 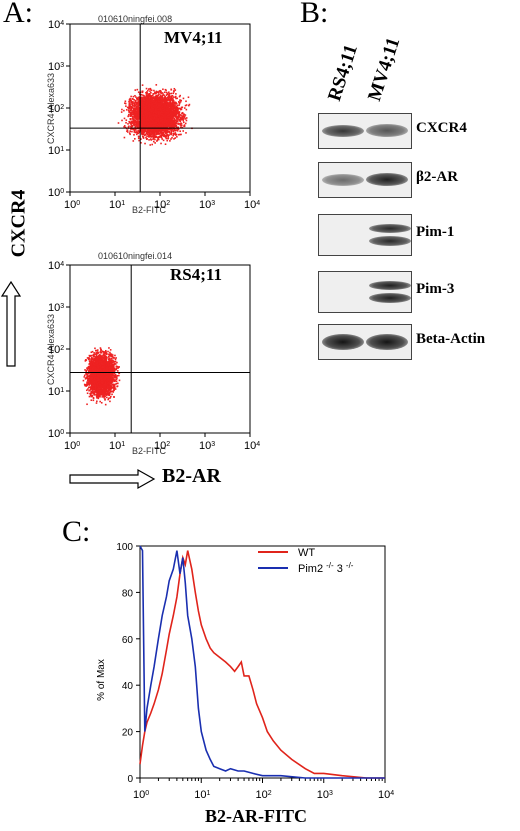 I want to click on sample-label-mv4-11: MV4;11, so click(x=193, y=37).